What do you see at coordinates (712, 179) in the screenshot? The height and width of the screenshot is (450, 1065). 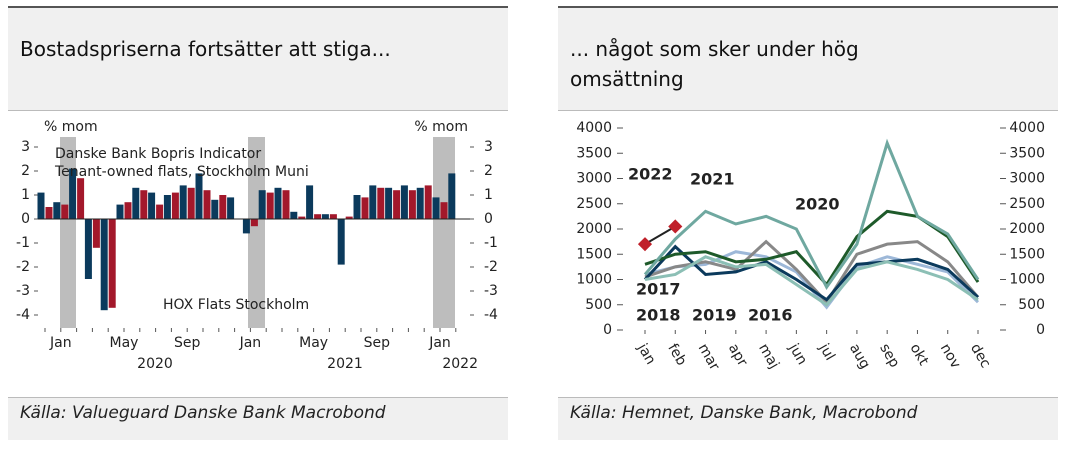 I see `legend-label: 2021` at bounding box center [712, 179].